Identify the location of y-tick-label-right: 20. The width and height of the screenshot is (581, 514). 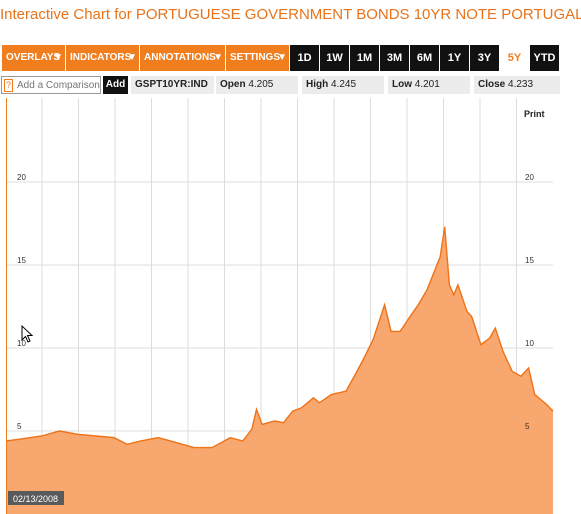
(529, 177).